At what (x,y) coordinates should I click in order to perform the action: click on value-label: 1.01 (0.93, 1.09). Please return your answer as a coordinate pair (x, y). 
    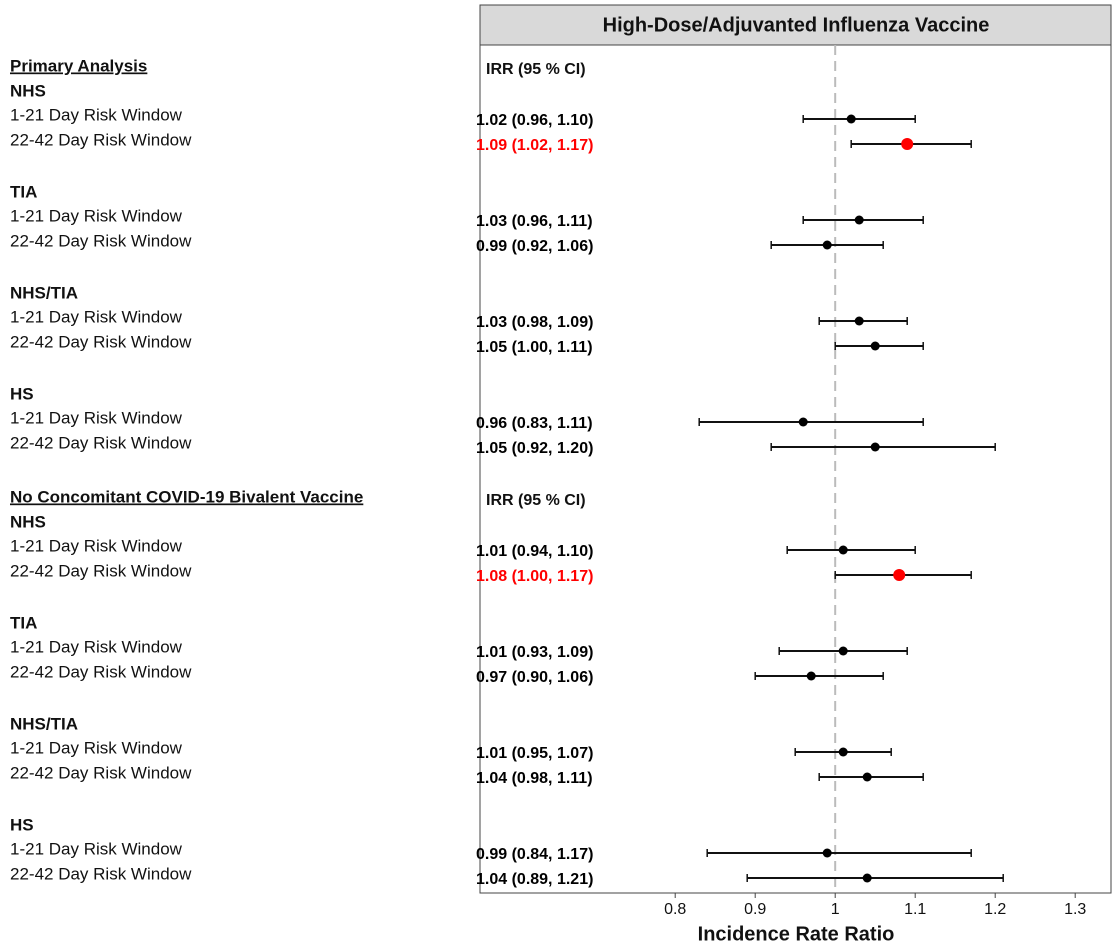
    Looking at the image, I should click on (534, 652).